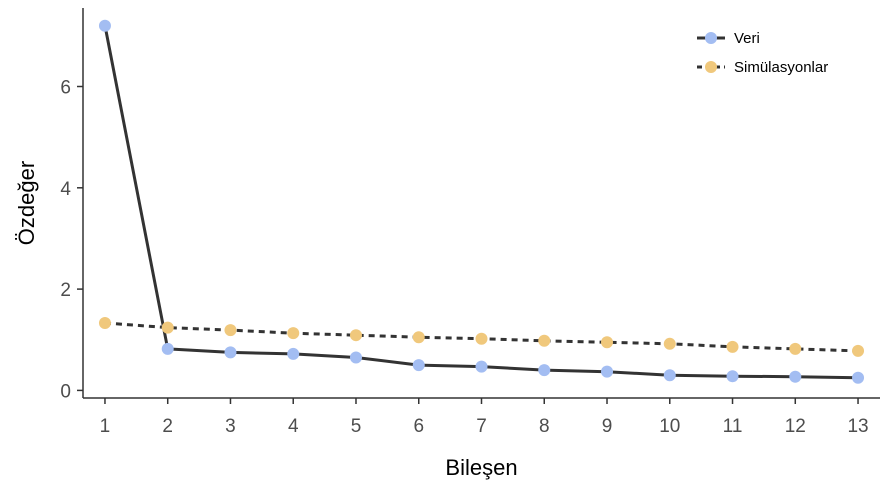 The image size is (889, 492). I want to click on x-tick-label: 1, so click(105, 426).